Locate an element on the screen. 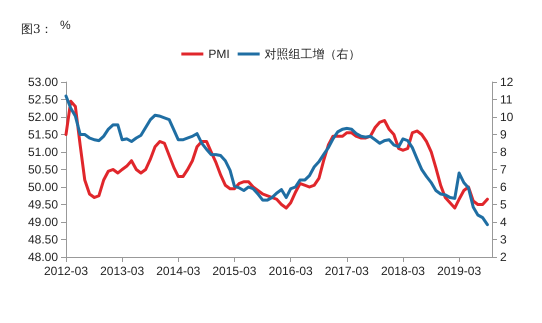 The image size is (542, 323). y2-tick-label: 11 is located at coordinates (506, 99).